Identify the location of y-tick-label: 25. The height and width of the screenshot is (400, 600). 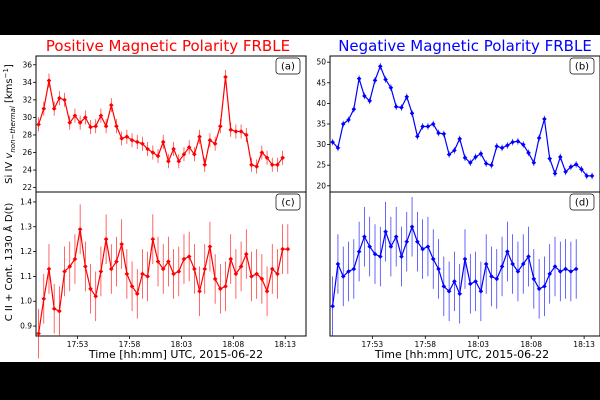
(321, 165).